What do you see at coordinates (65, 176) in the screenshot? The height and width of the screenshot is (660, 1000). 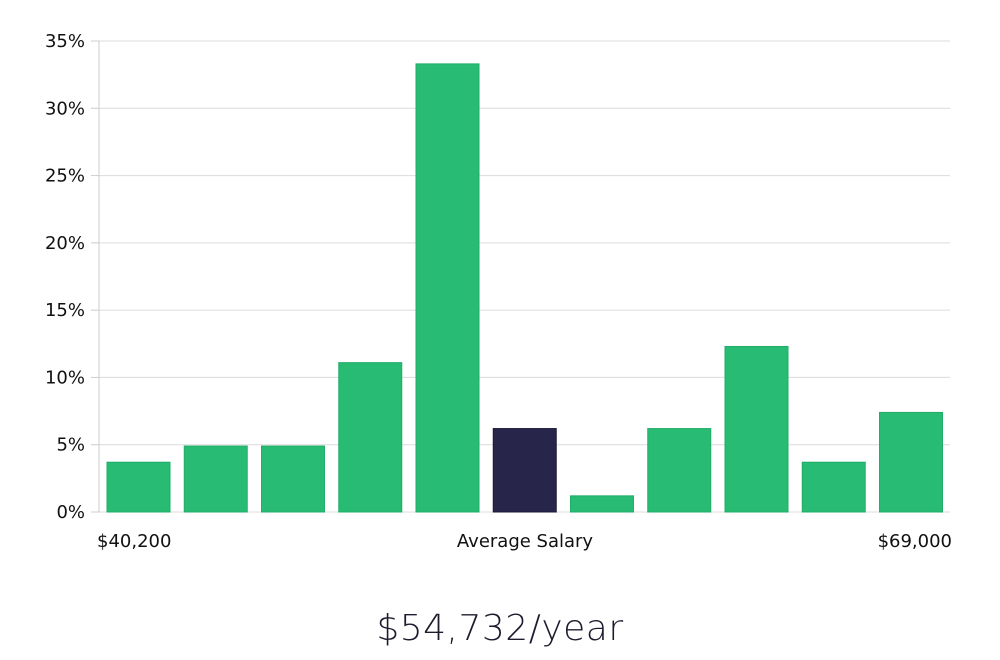 I see `y-tick-label: 25%` at bounding box center [65, 176].